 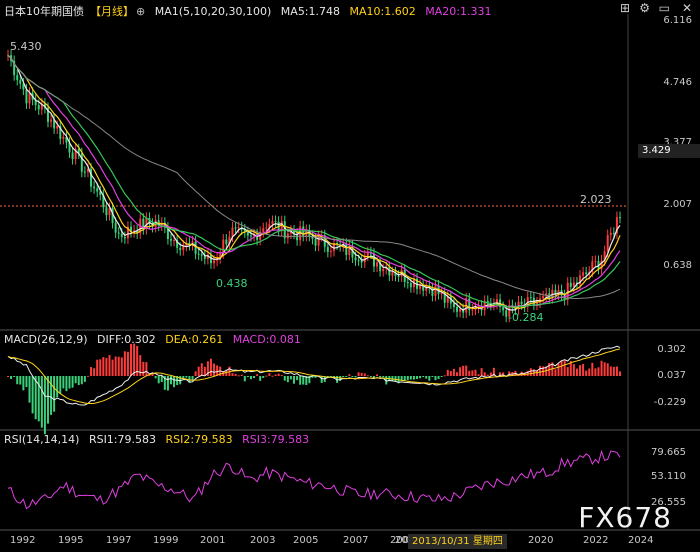 I want to click on rsi-axis-label: 53.110, so click(x=668, y=476).